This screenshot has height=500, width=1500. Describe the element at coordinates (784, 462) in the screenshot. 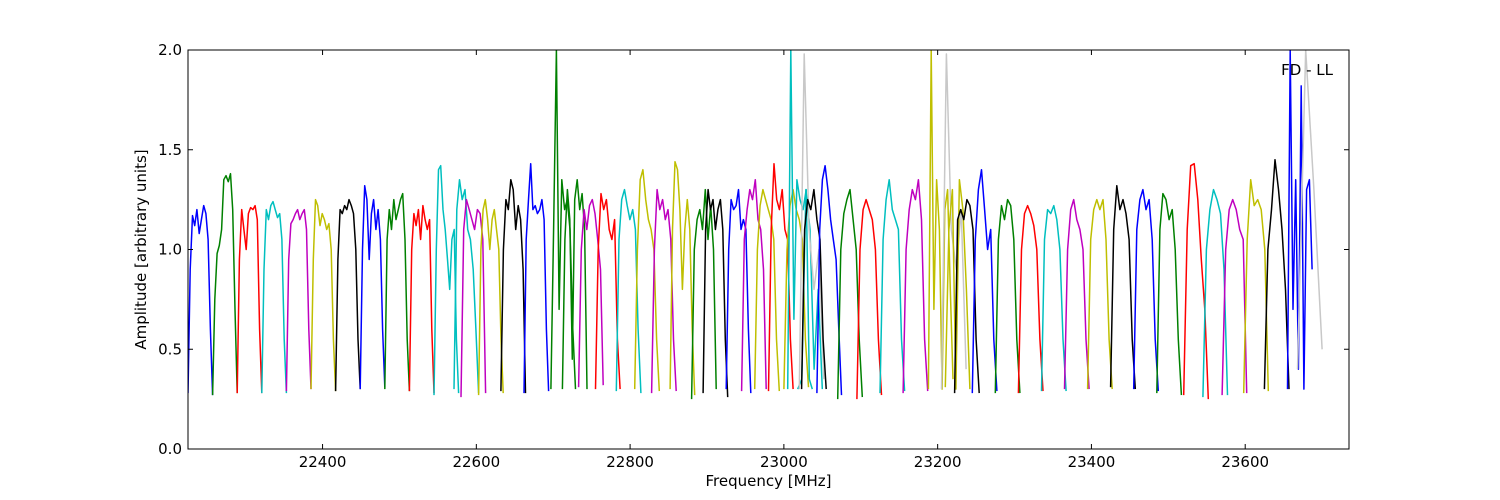

I see `x-tick-label: 23000` at that location.